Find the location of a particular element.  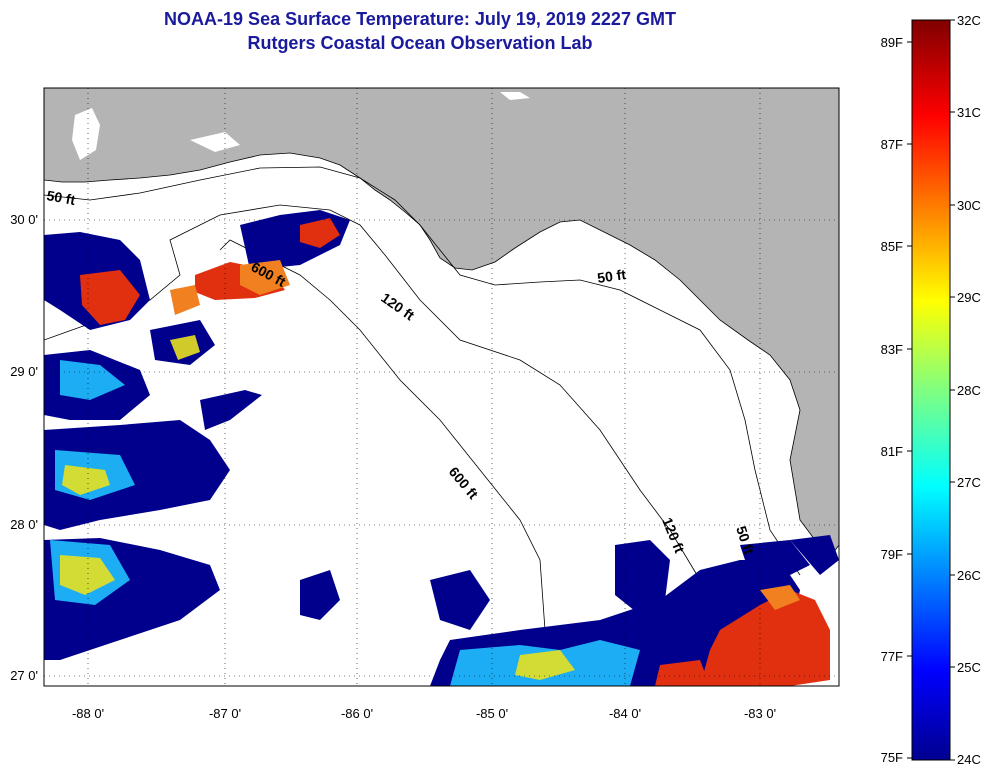

colorbar-celsius-label: 27C is located at coordinates (969, 482).